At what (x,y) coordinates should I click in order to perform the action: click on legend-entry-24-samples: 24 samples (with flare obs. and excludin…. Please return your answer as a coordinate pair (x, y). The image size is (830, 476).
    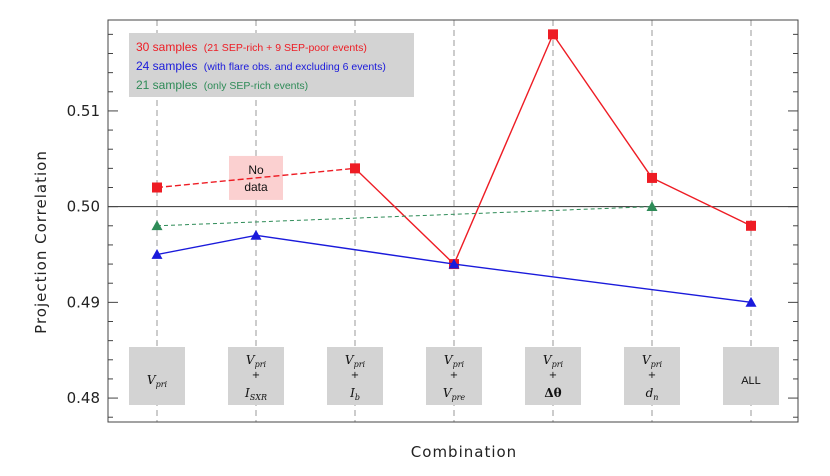
    Looking at the image, I should click on (261, 66).